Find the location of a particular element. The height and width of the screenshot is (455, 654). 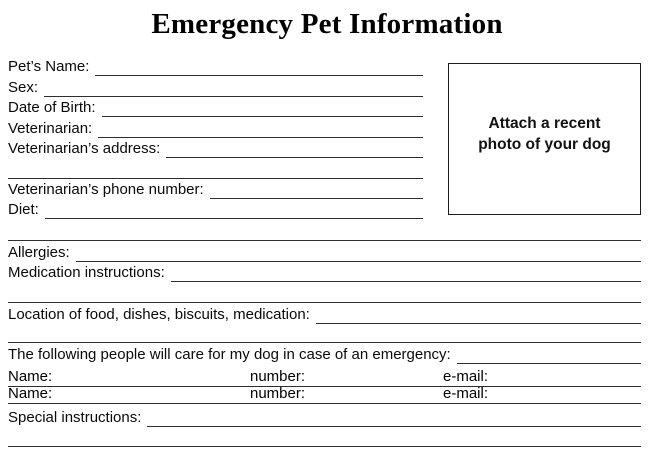

diet-label: Diet: is located at coordinates (23, 209).